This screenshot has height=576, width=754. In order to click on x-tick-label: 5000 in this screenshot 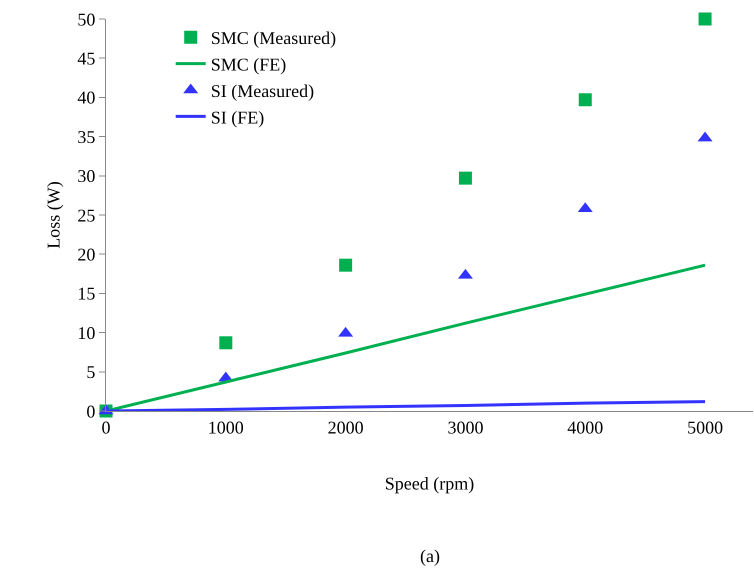, I will do `click(705, 428)`.